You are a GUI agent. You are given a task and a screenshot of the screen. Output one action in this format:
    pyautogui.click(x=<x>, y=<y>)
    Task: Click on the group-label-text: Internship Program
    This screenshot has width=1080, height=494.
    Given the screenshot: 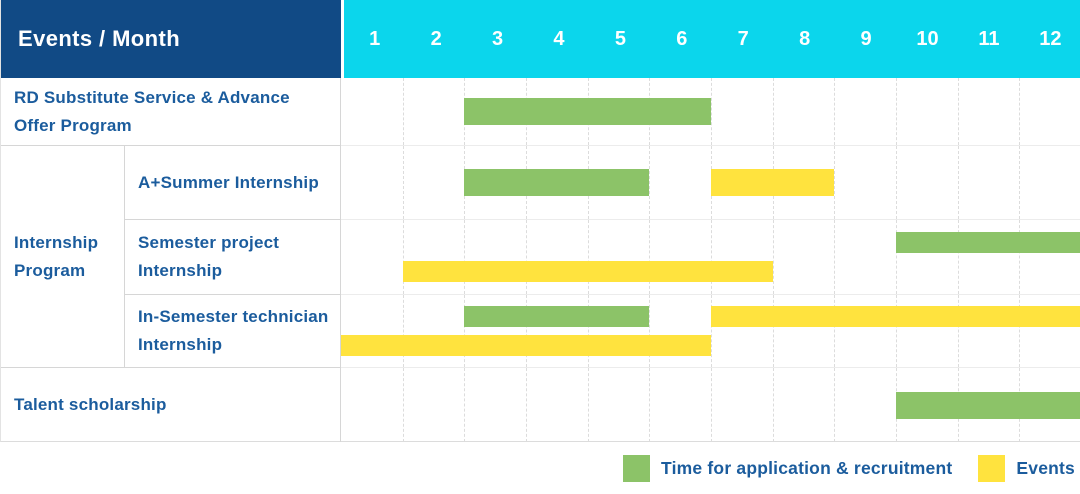 What is the action you would take?
    pyautogui.click(x=56, y=256)
    